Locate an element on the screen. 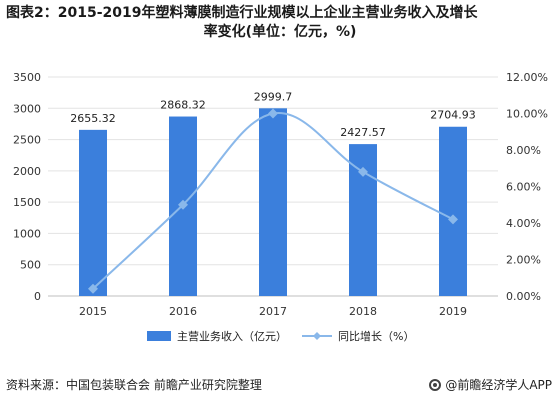 The height and width of the screenshot is (402, 560). x-tick-label: 2015 is located at coordinates (93, 311).